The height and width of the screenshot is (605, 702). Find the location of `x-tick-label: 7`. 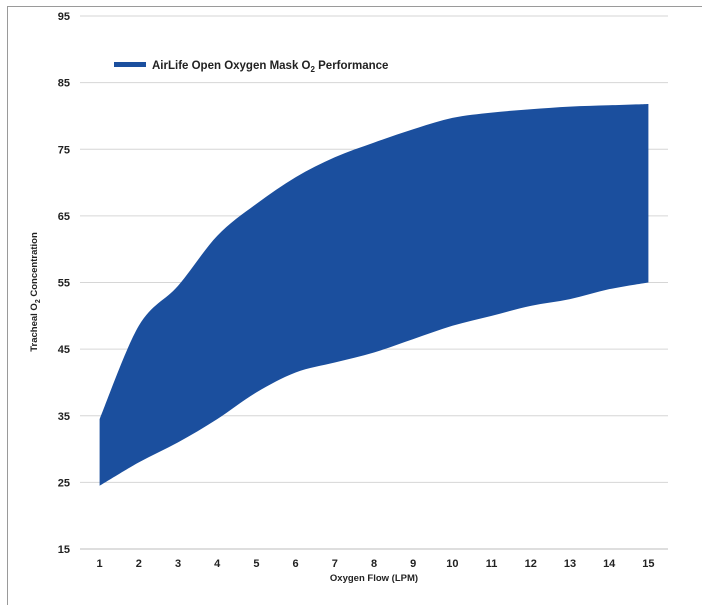

x-tick-label: 7 is located at coordinates (335, 564).